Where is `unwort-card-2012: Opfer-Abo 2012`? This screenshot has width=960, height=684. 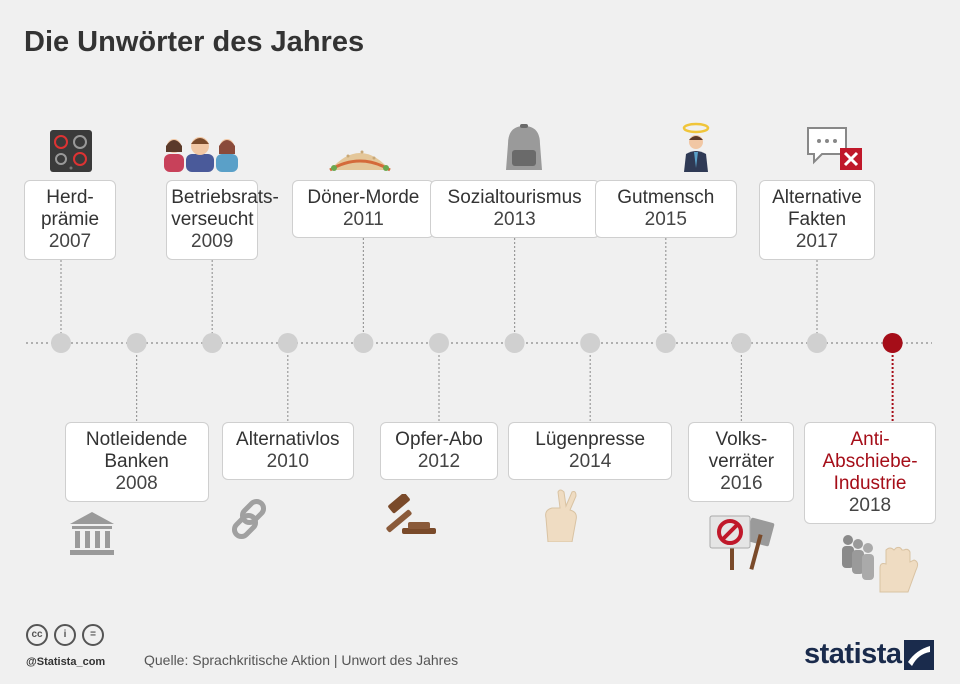 unwort-card-2012: Opfer-Abo 2012 is located at coordinates (439, 451).